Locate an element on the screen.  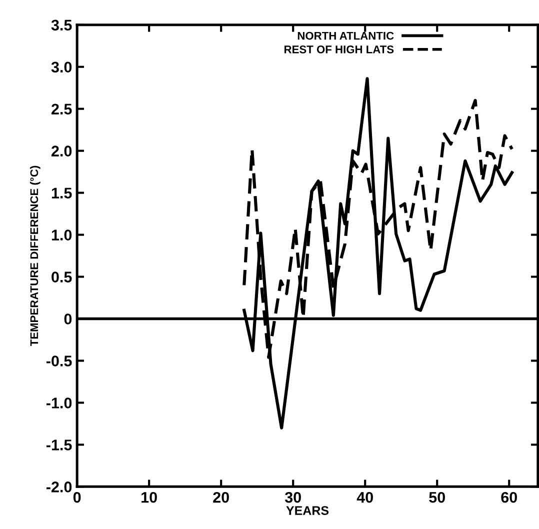
y-tick-label: -1.5 is located at coordinates (59, 445).